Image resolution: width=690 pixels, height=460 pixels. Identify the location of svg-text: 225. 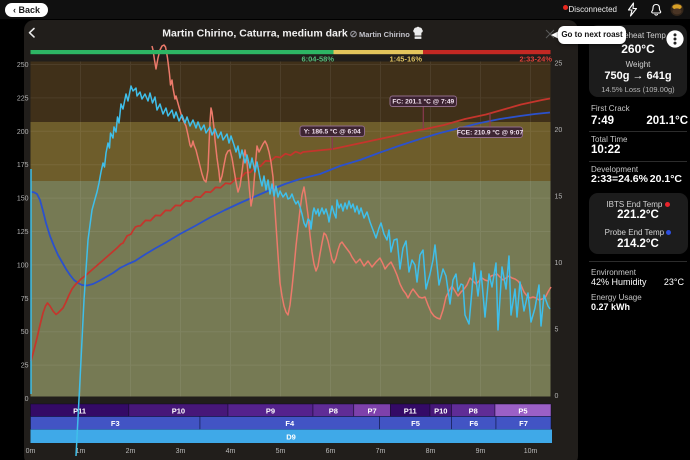
(23, 98).